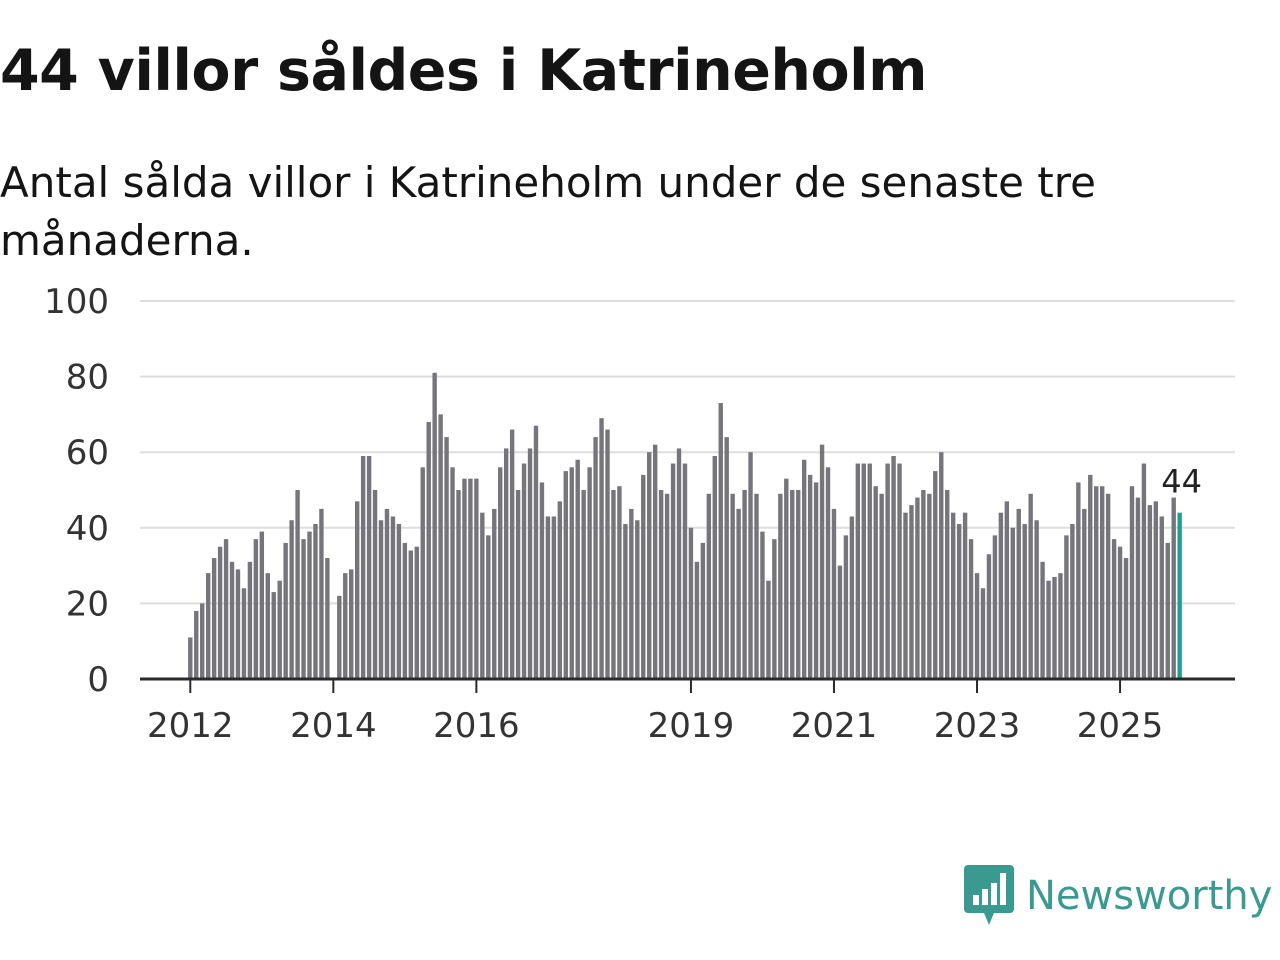 The image size is (1280, 960). What do you see at coordinates (464, 71) in the screenshot?
I see `chart-title: 44 villor såldes i Katrineholm` at bounding box center [464, 71].